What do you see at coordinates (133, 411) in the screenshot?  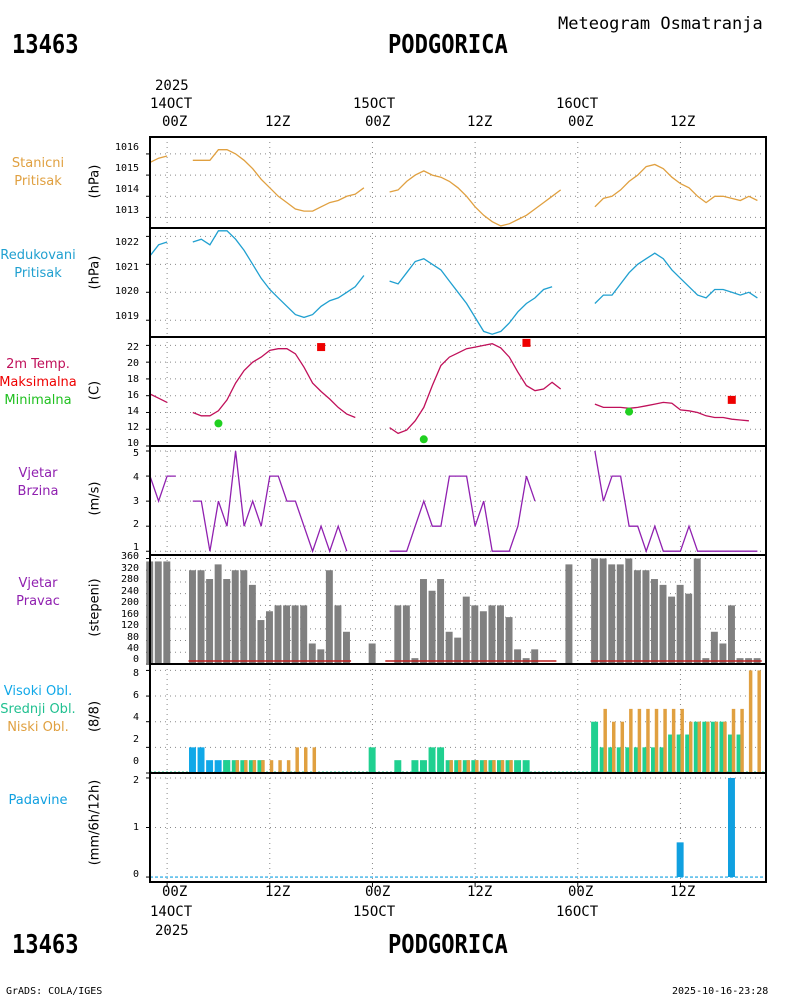 I see `temp-tick-14: 14` at bounding box center [133, 411].